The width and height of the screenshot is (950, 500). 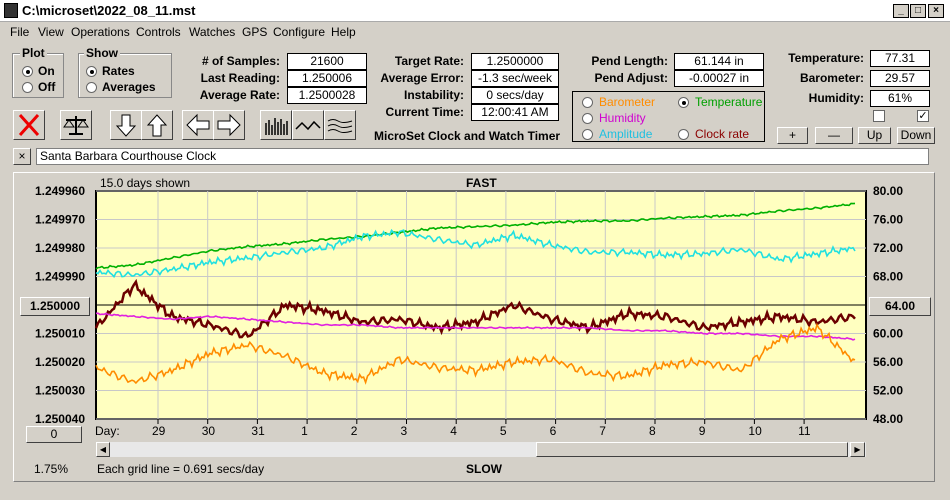 I want to click on barometer-option-label: Barometer, so click(x=627, y=102).